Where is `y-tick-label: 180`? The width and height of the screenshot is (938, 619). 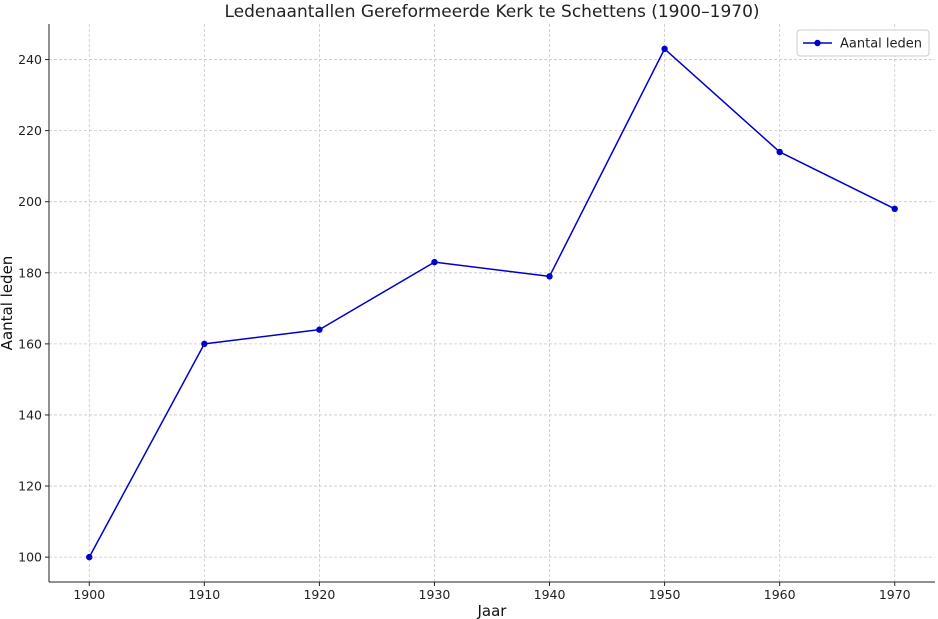
y-tick-label: 180 is located at coordinates (30, 272).